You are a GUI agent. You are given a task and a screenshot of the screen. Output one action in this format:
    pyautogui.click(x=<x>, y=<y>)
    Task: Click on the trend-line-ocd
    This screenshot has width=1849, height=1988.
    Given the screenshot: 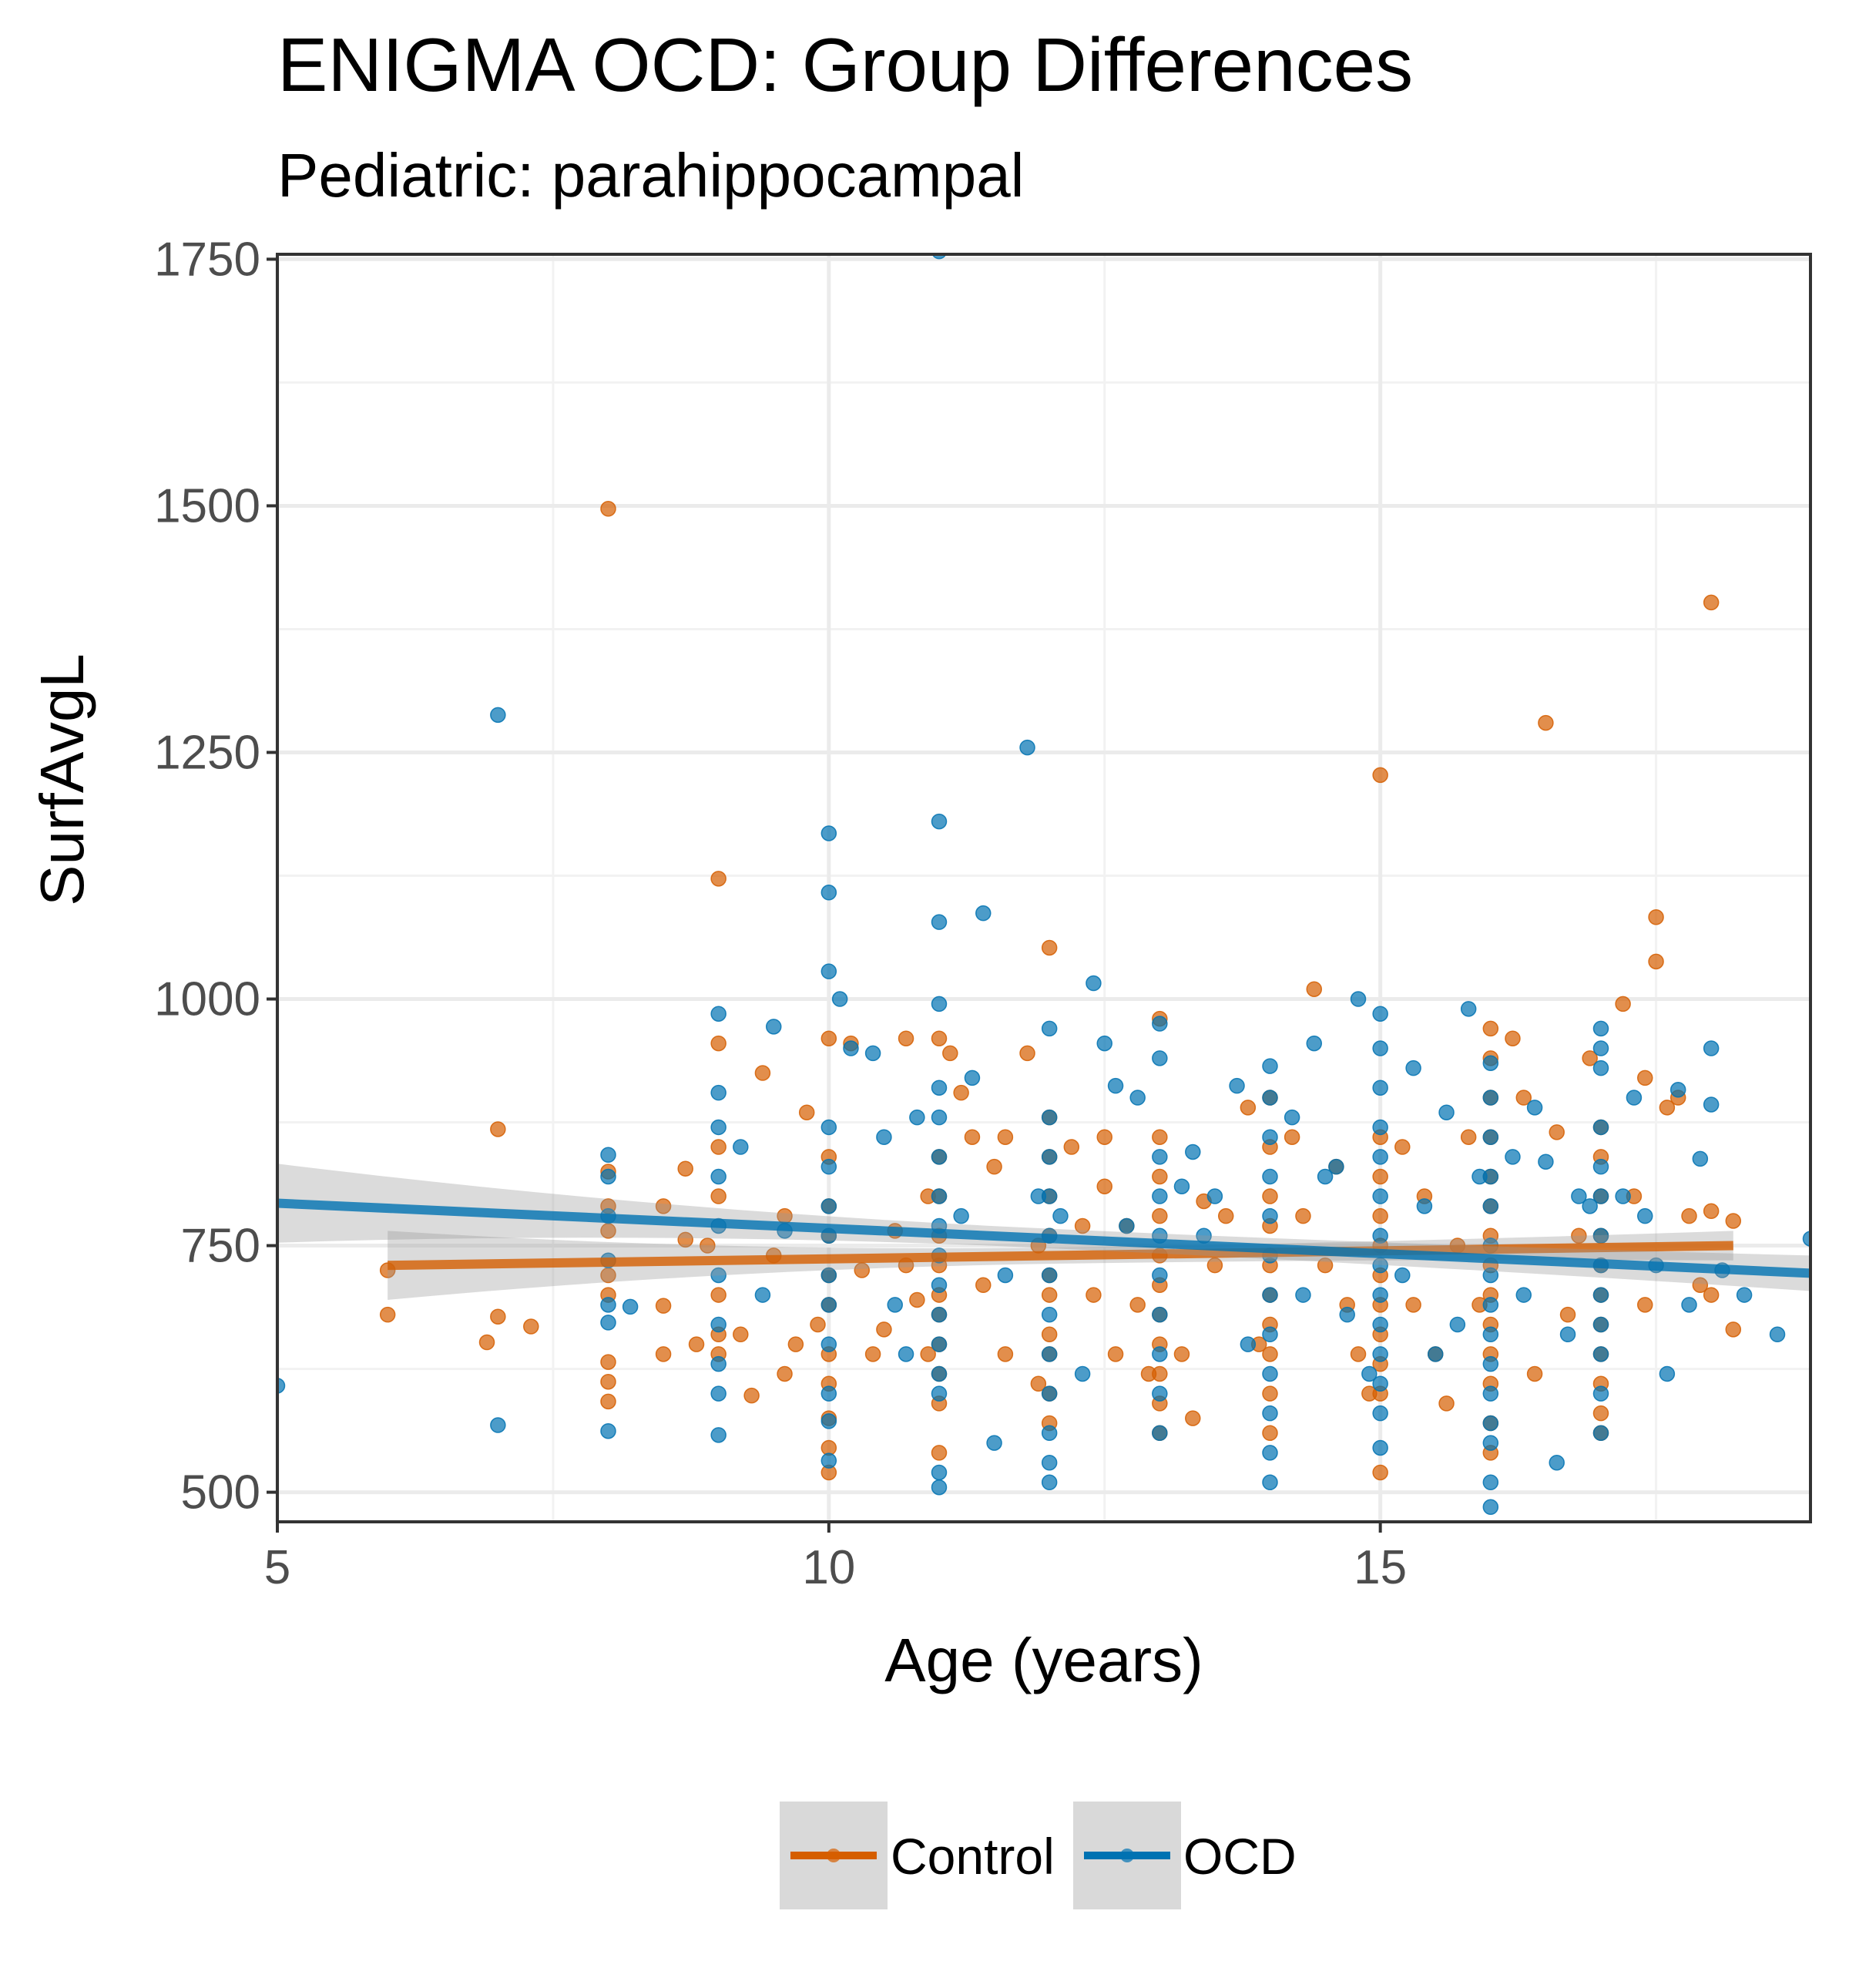 What is the action you would take?
    pyautogui.click(x=1043, y=1238)
    